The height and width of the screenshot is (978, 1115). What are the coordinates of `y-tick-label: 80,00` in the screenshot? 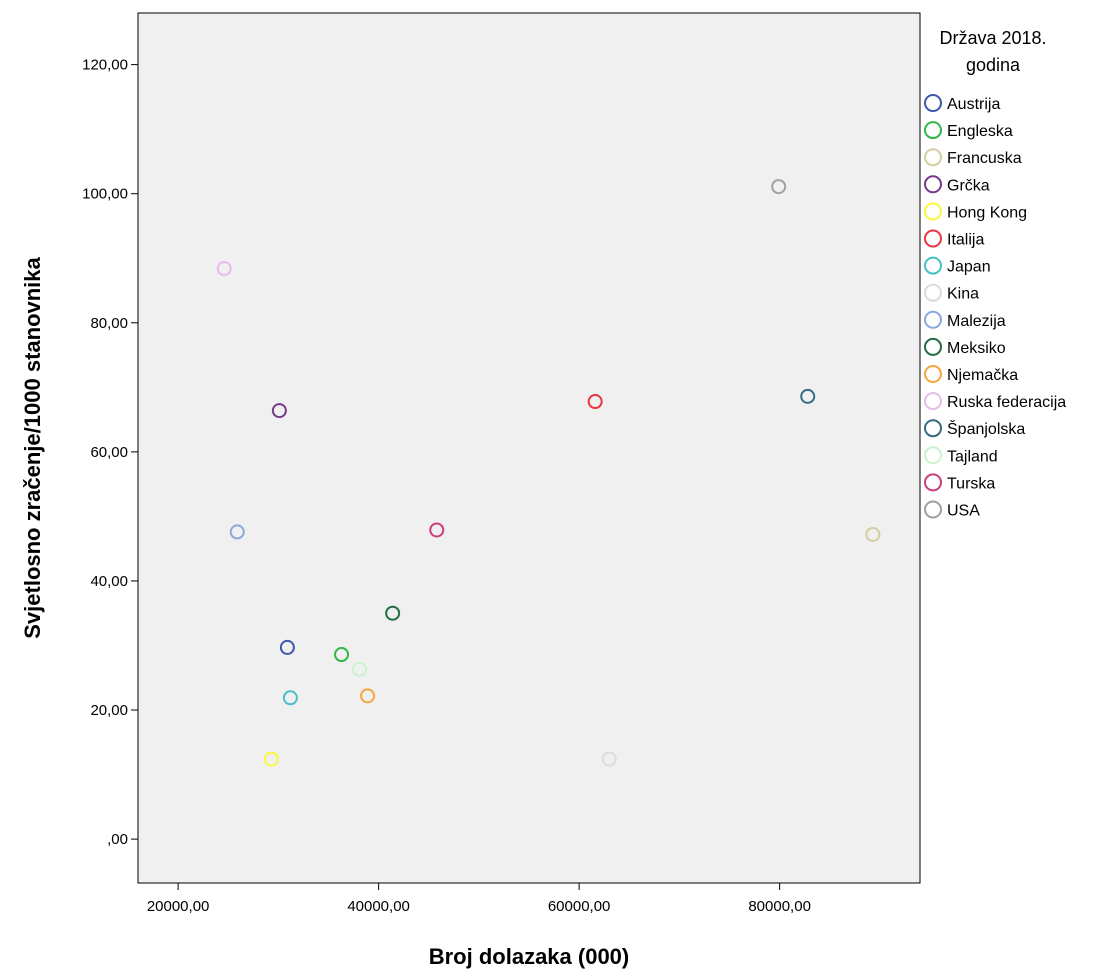 It's located at (109, 323).